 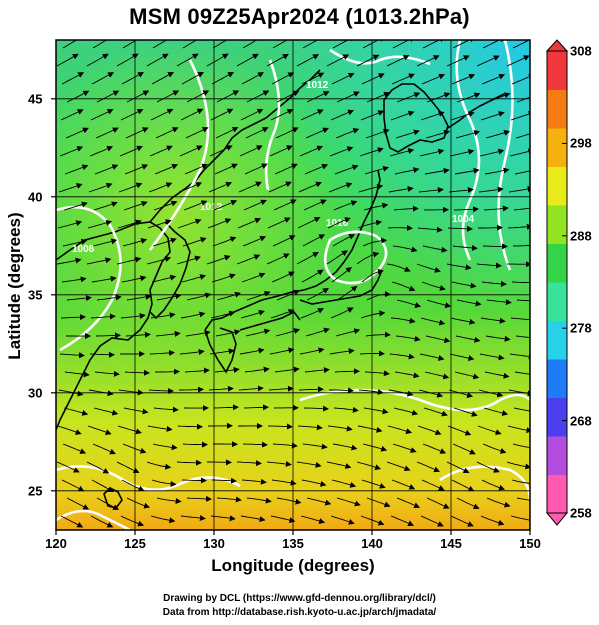 What do you see at coordinates (581, 143) in the screenshot?
I see `colorbar-tick-label: 298` at bounding box center [581, 143].